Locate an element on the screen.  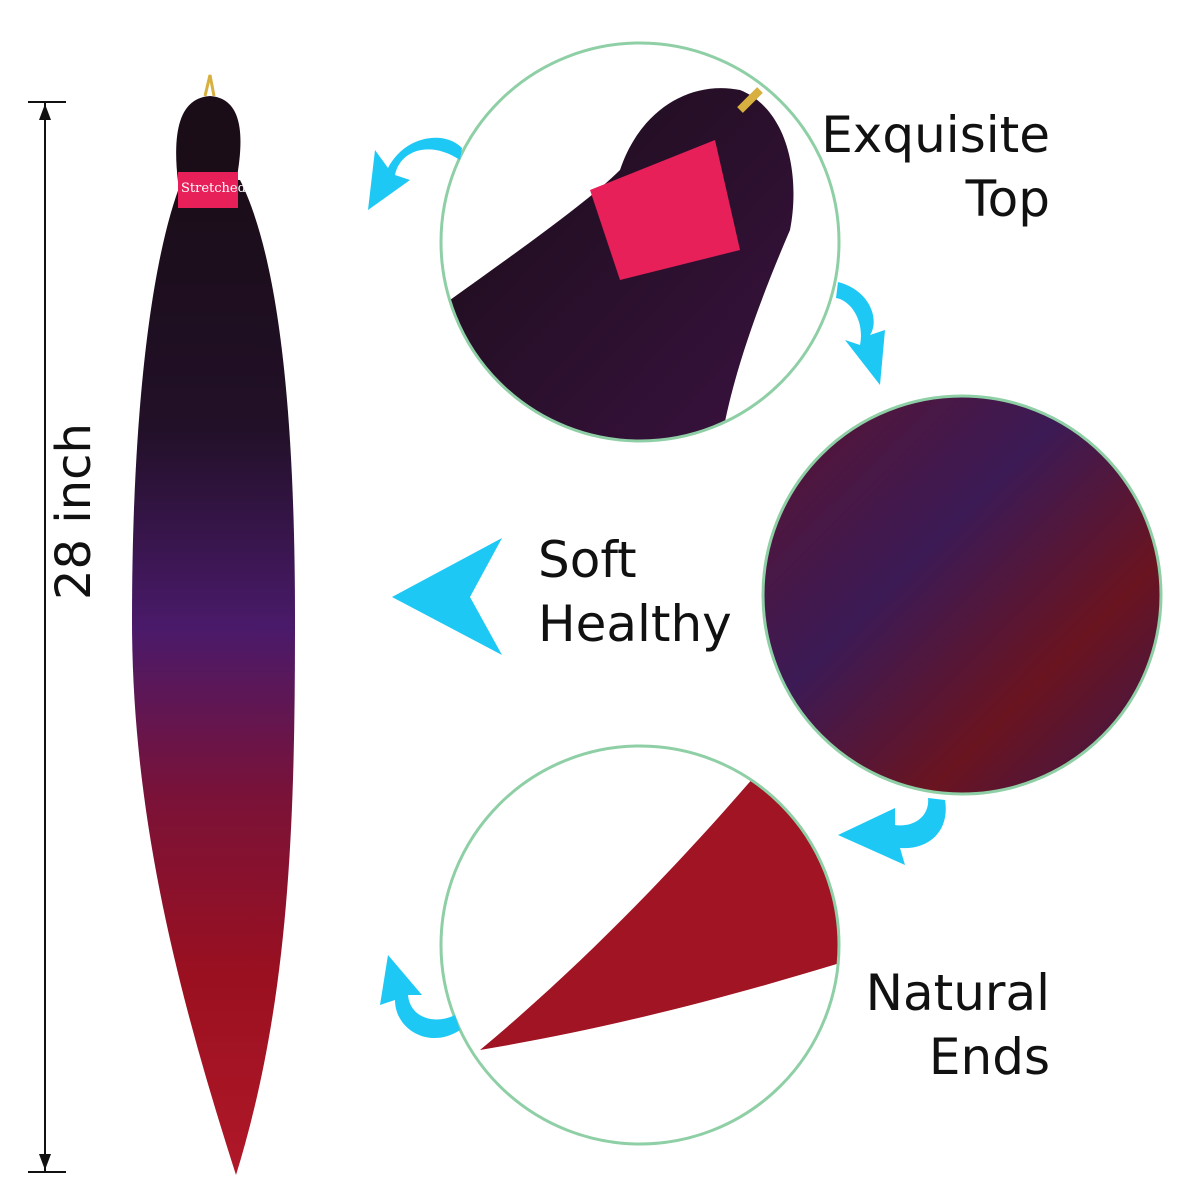
length-label: 28 inch is located at coordinates (74, 511).